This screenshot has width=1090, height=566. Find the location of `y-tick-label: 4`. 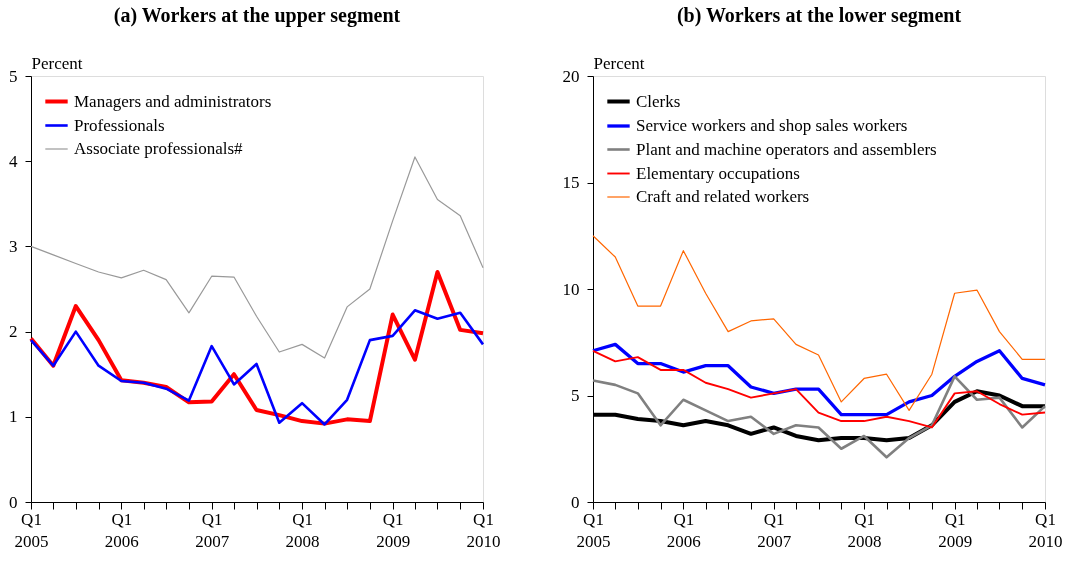

y-tick-label: 4 is located at coordinates (13, 161).